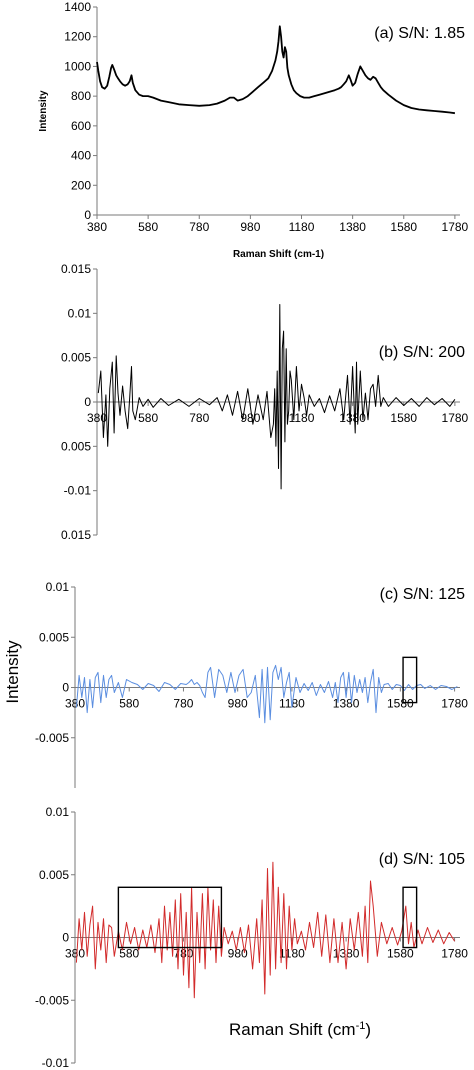 The width and height of the screenshot is (474, 1070). I want to click on panel-title: (b) S/N: 200, so click(422, 352).